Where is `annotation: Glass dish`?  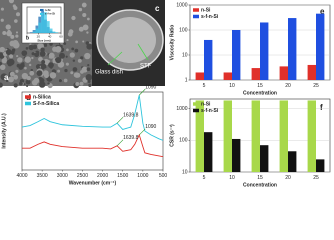 annotation: Glass dish is located at coordinates (109, 73).